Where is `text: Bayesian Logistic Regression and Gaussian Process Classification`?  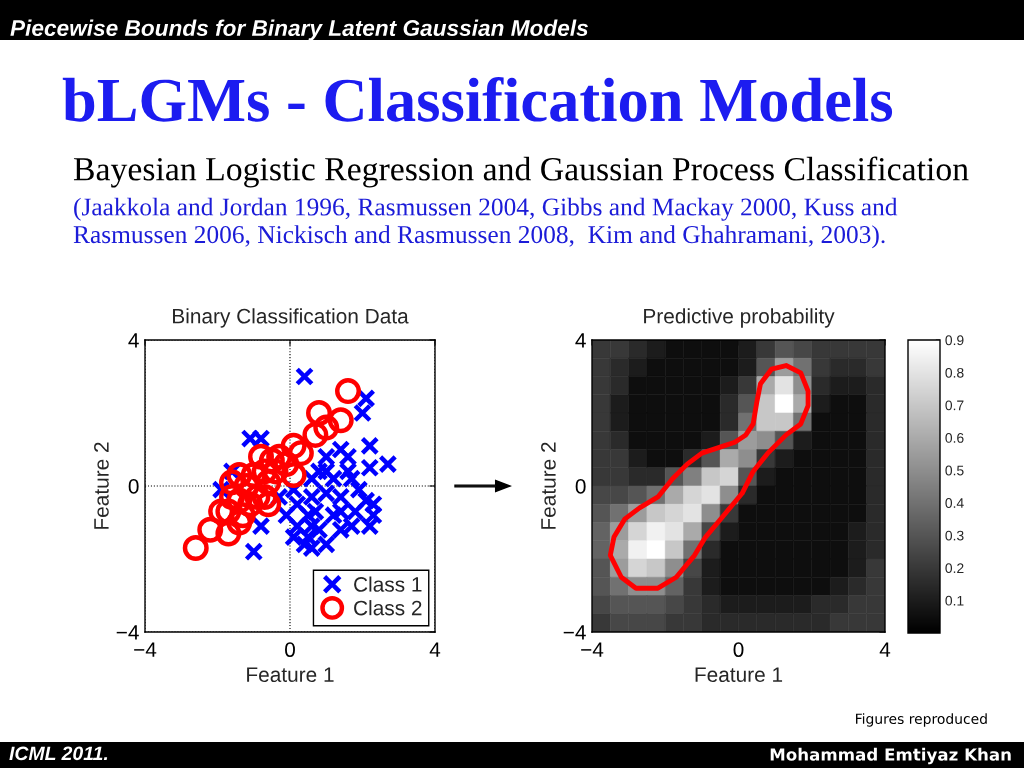 text: Bayesian Logistic Regression and Gaussian Process Classification is located at coordinates (521, 172).